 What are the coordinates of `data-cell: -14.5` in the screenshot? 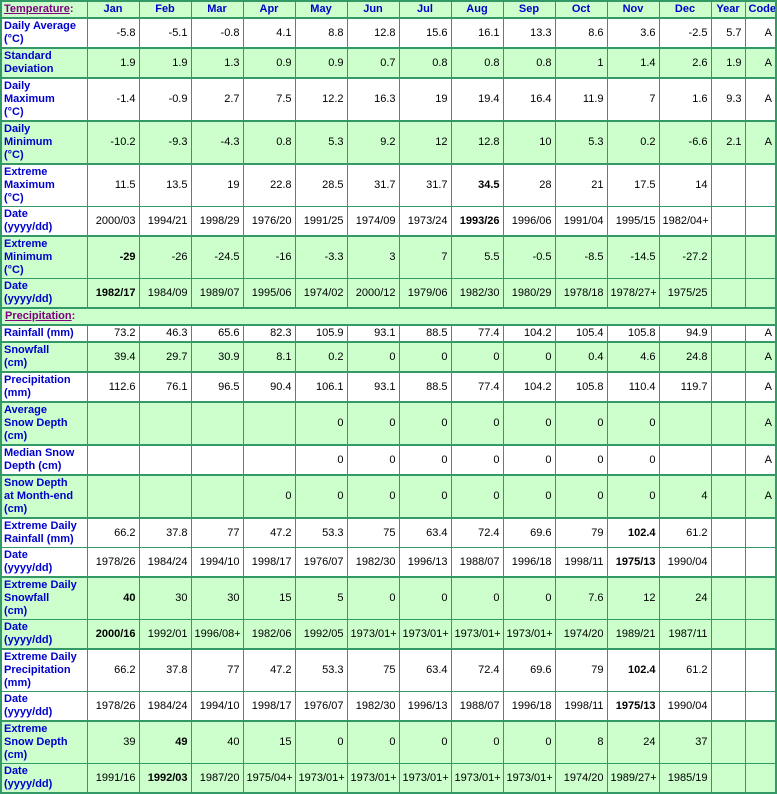 It's located at (633, 257).